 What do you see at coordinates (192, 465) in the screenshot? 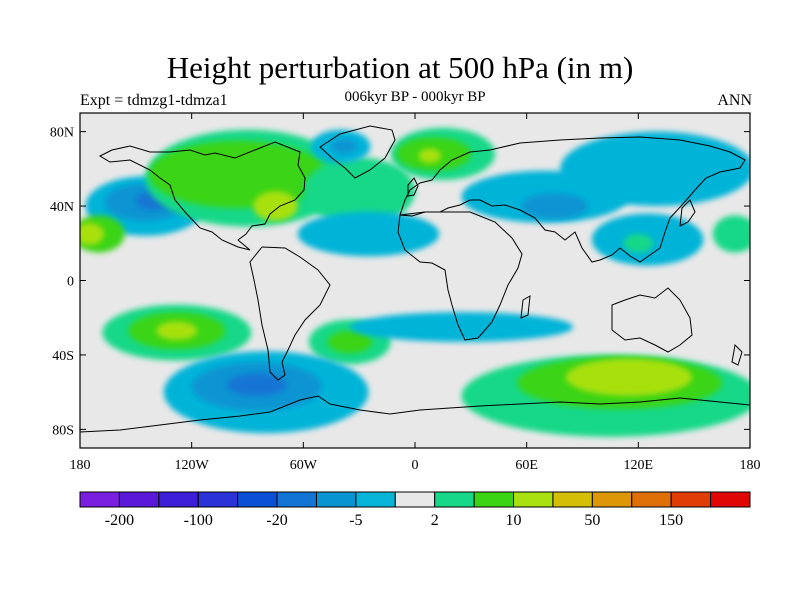
I see `lon-tick-label: 120W` at bounding box center [192, 465].